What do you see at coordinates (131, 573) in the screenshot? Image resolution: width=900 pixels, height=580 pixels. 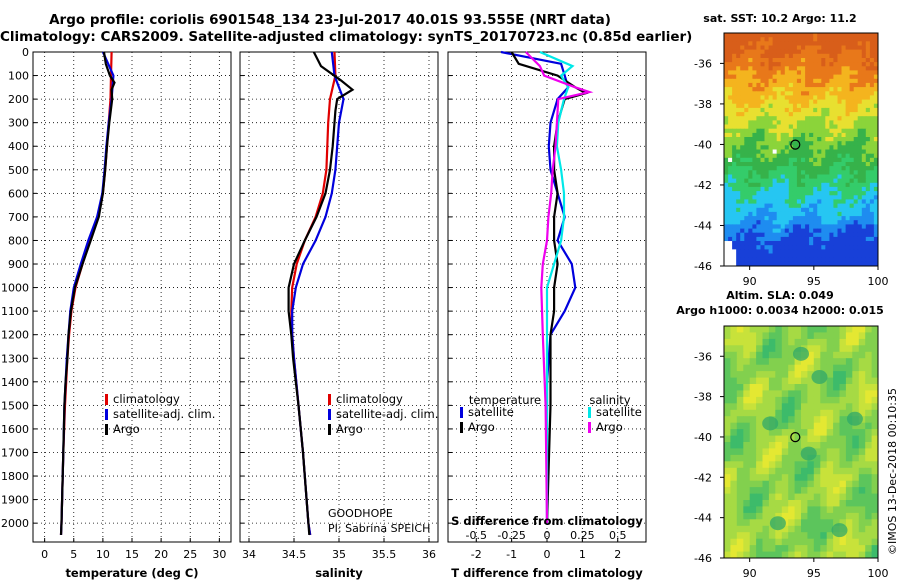 I see `x-axis-label: temperature (deg C)` at bounding box center [131, 573].